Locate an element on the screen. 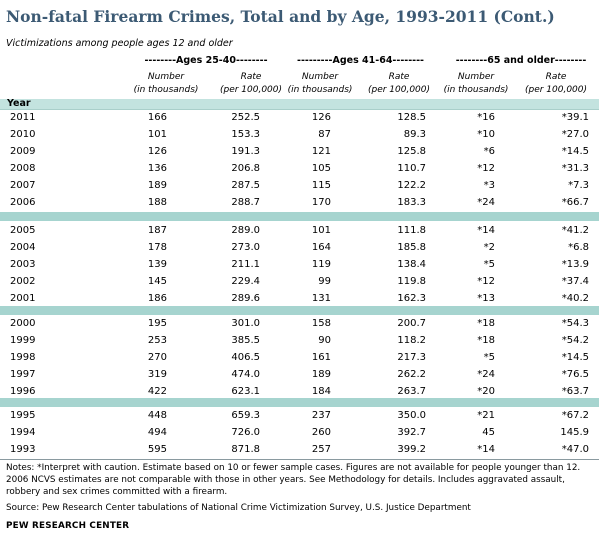 The width and height of the screenshot is (599, 551). cell-number-65-plus: *10 is located at coordinates (486, 134).